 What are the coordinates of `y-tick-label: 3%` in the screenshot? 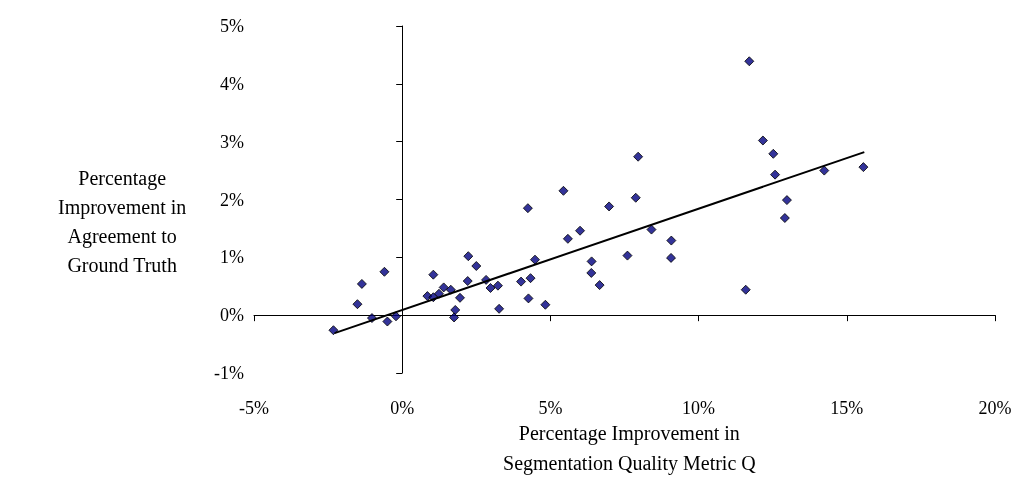 It's located at (232, 141).